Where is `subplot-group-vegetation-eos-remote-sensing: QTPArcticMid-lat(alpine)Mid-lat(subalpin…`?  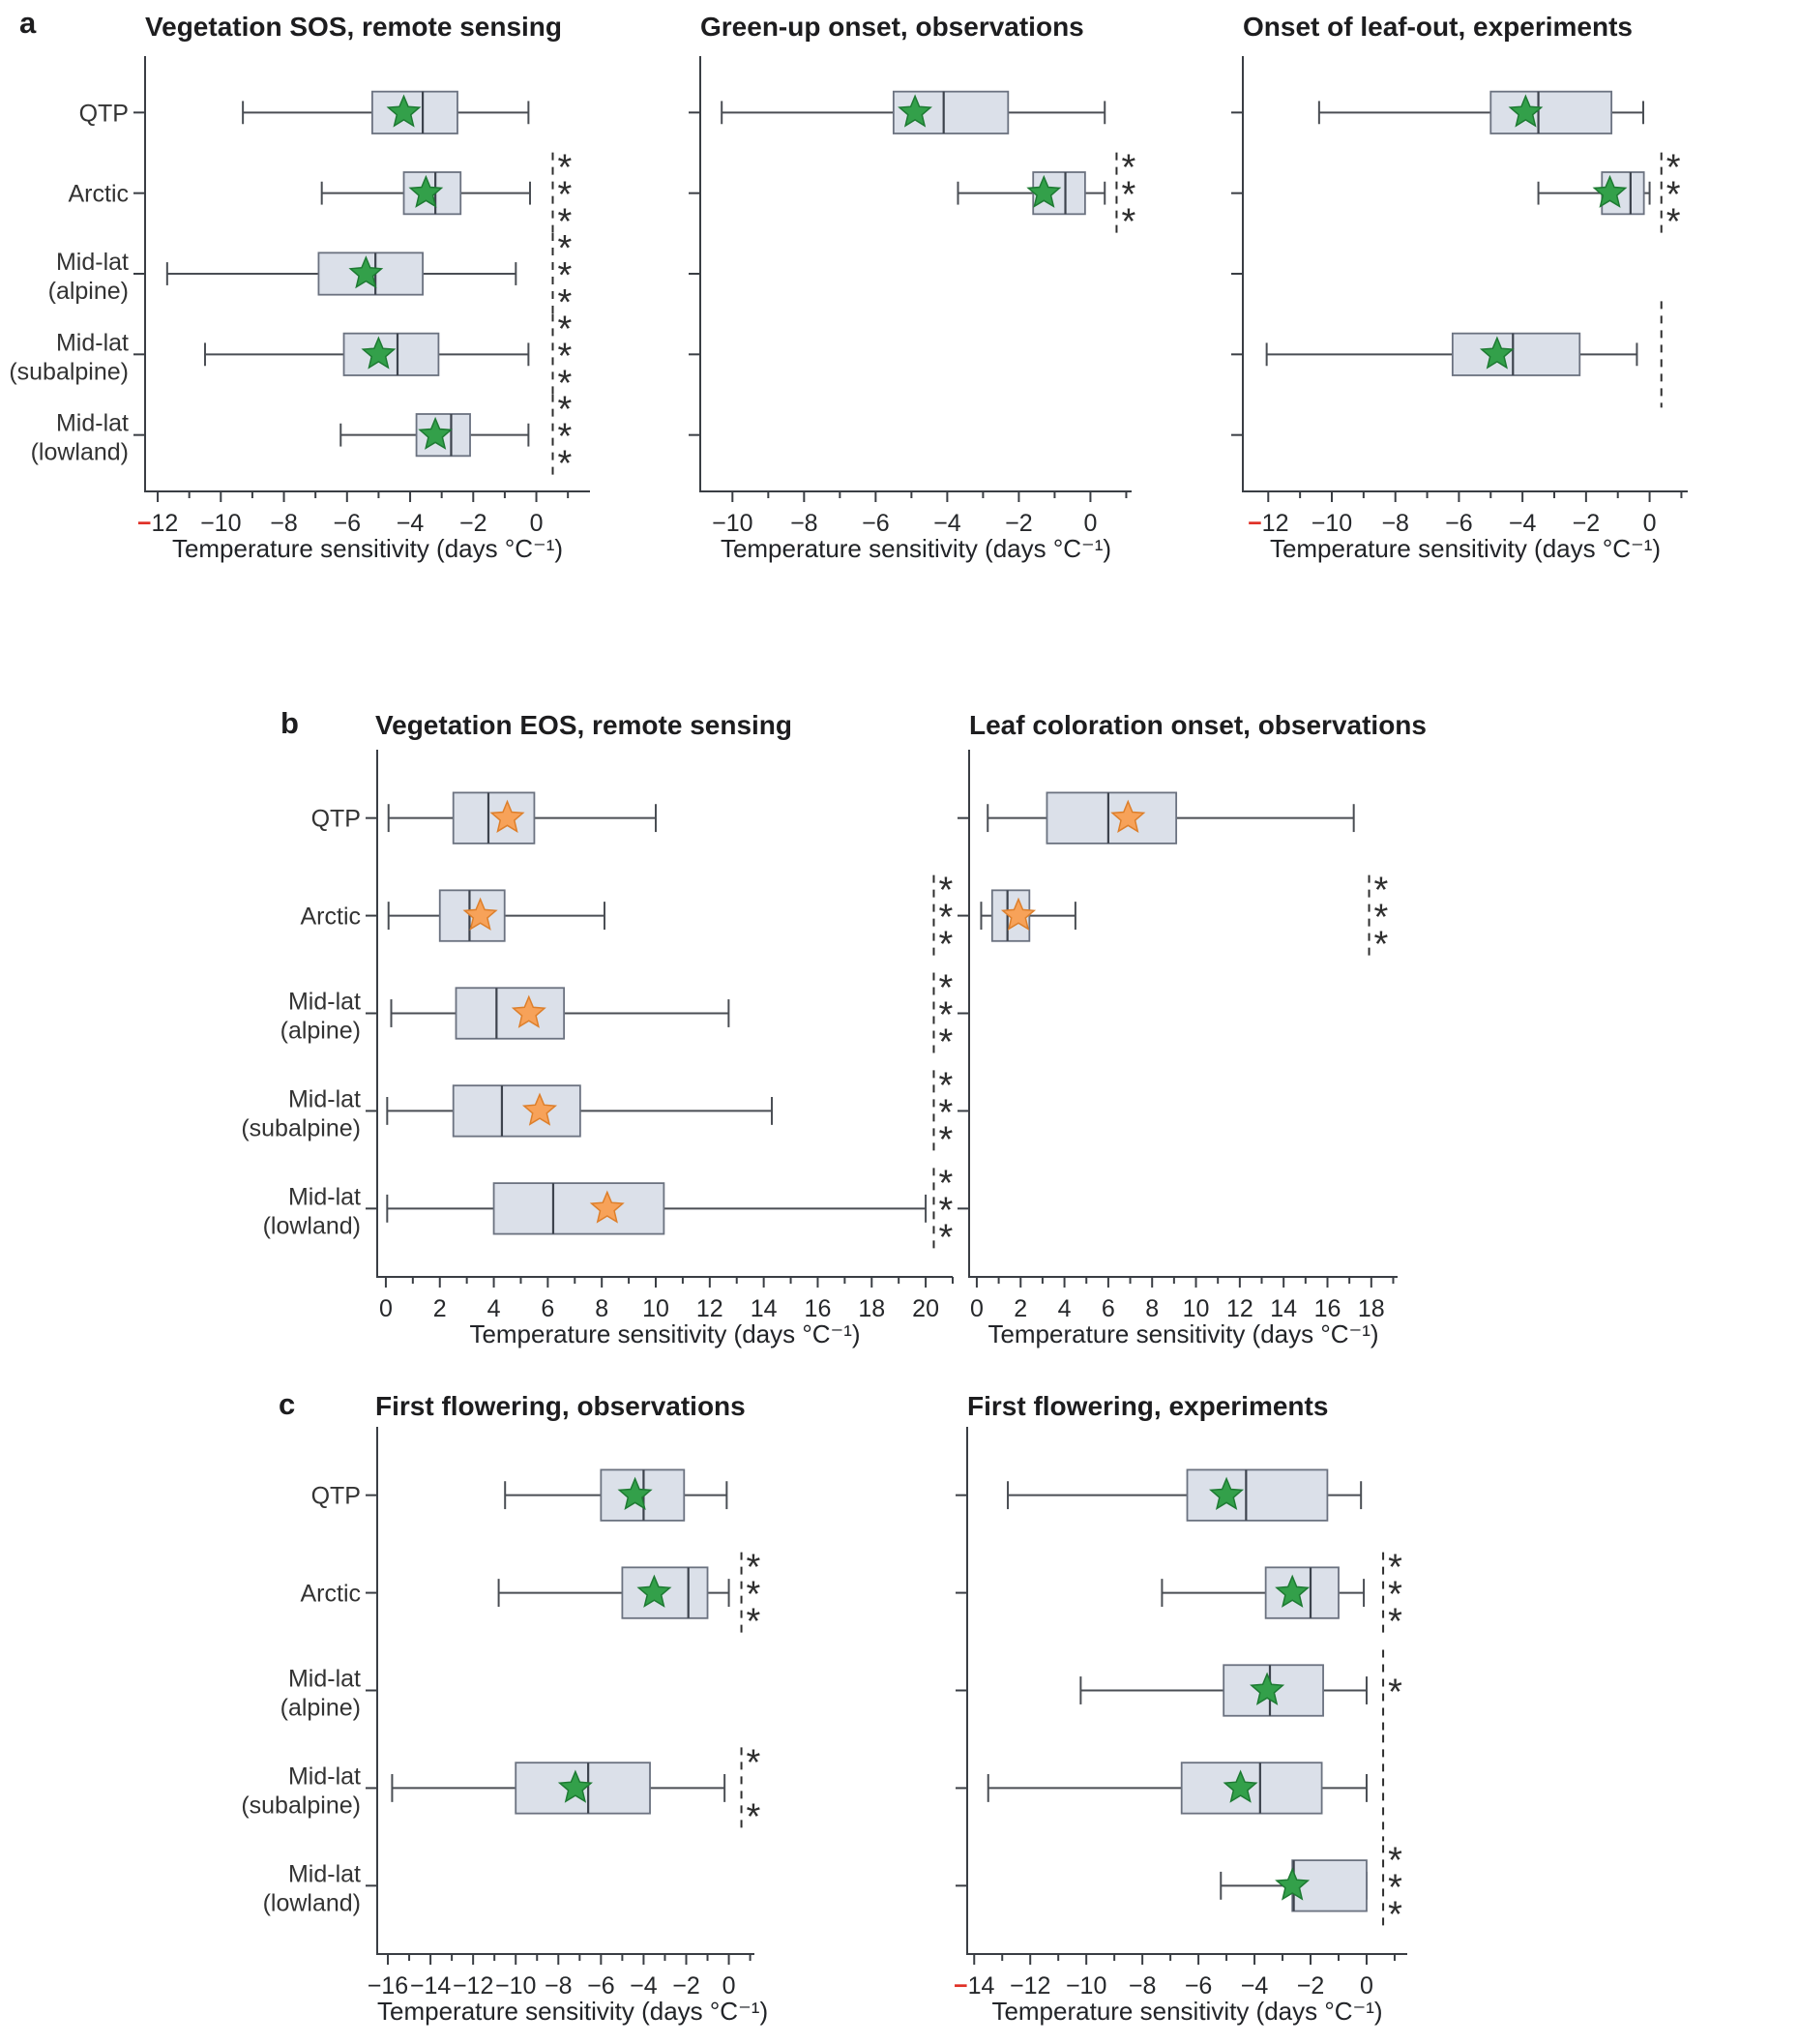 subplot-group-vegetation-eos-remote-sensing: QTPArcticMid-lat(alpine)Mid-lat(subalpin… is located at coordinates (597, 1036).